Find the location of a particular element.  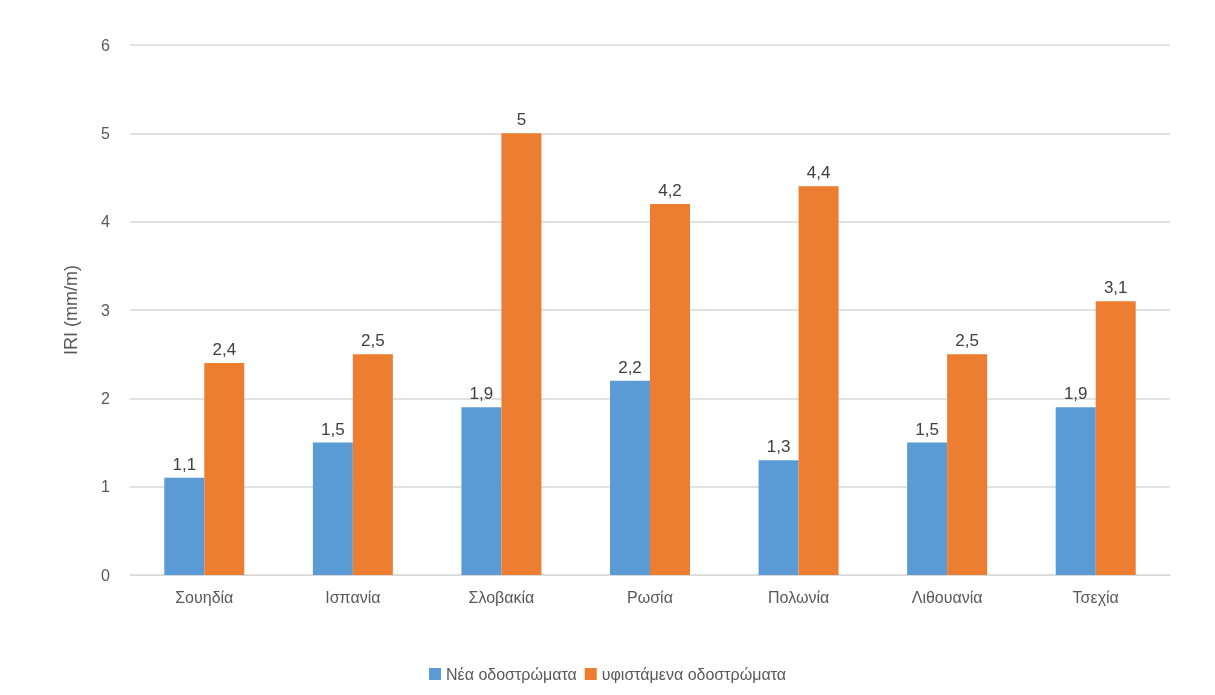

y-axis-title: IRI (mm/m) is located at coordinates (71, 310).